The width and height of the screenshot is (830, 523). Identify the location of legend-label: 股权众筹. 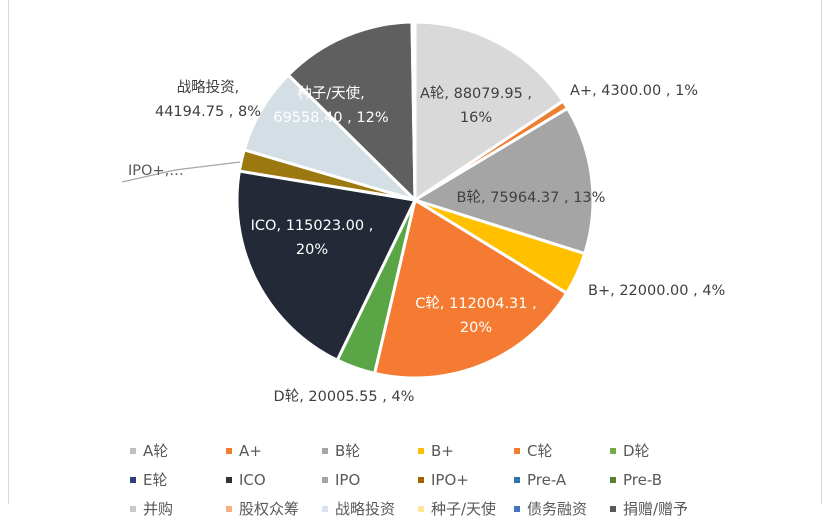
(269, 509).